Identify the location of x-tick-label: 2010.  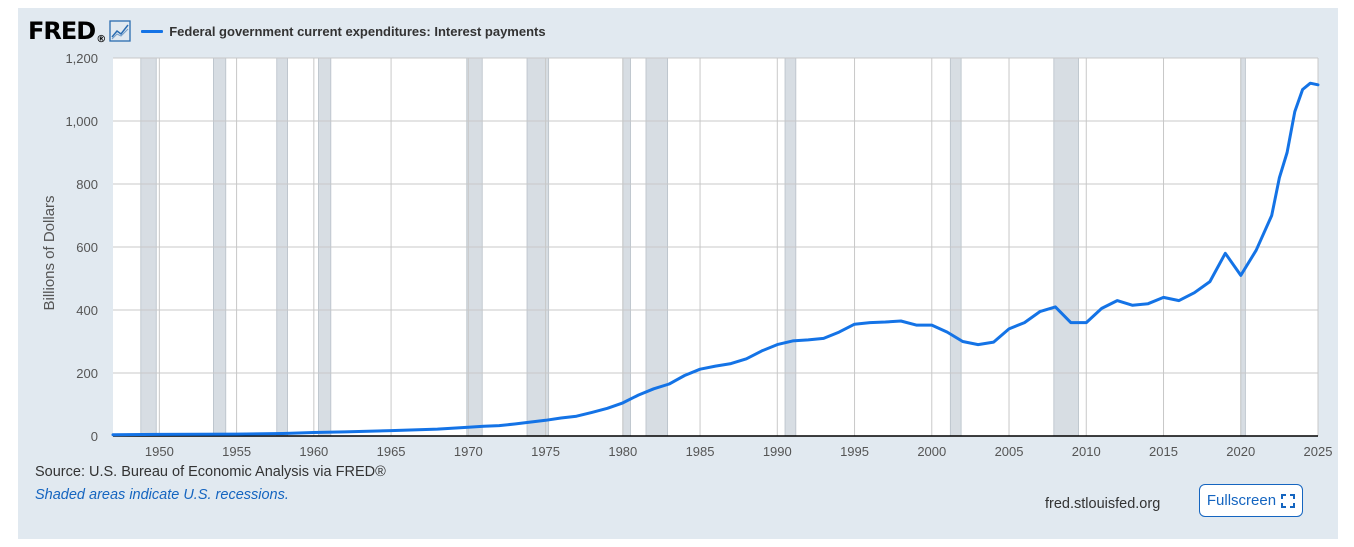
(1086, 451).